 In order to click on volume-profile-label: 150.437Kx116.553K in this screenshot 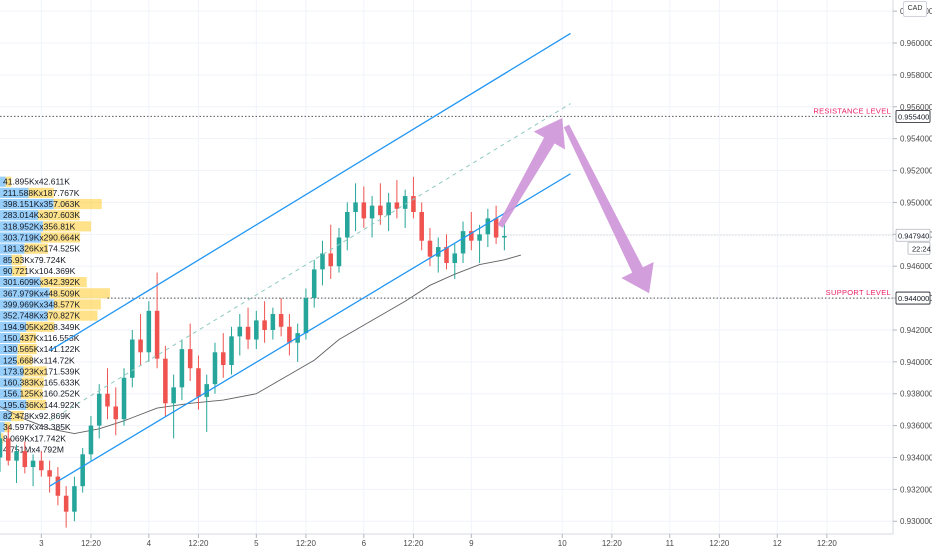, I will do `click(41, 338)`.